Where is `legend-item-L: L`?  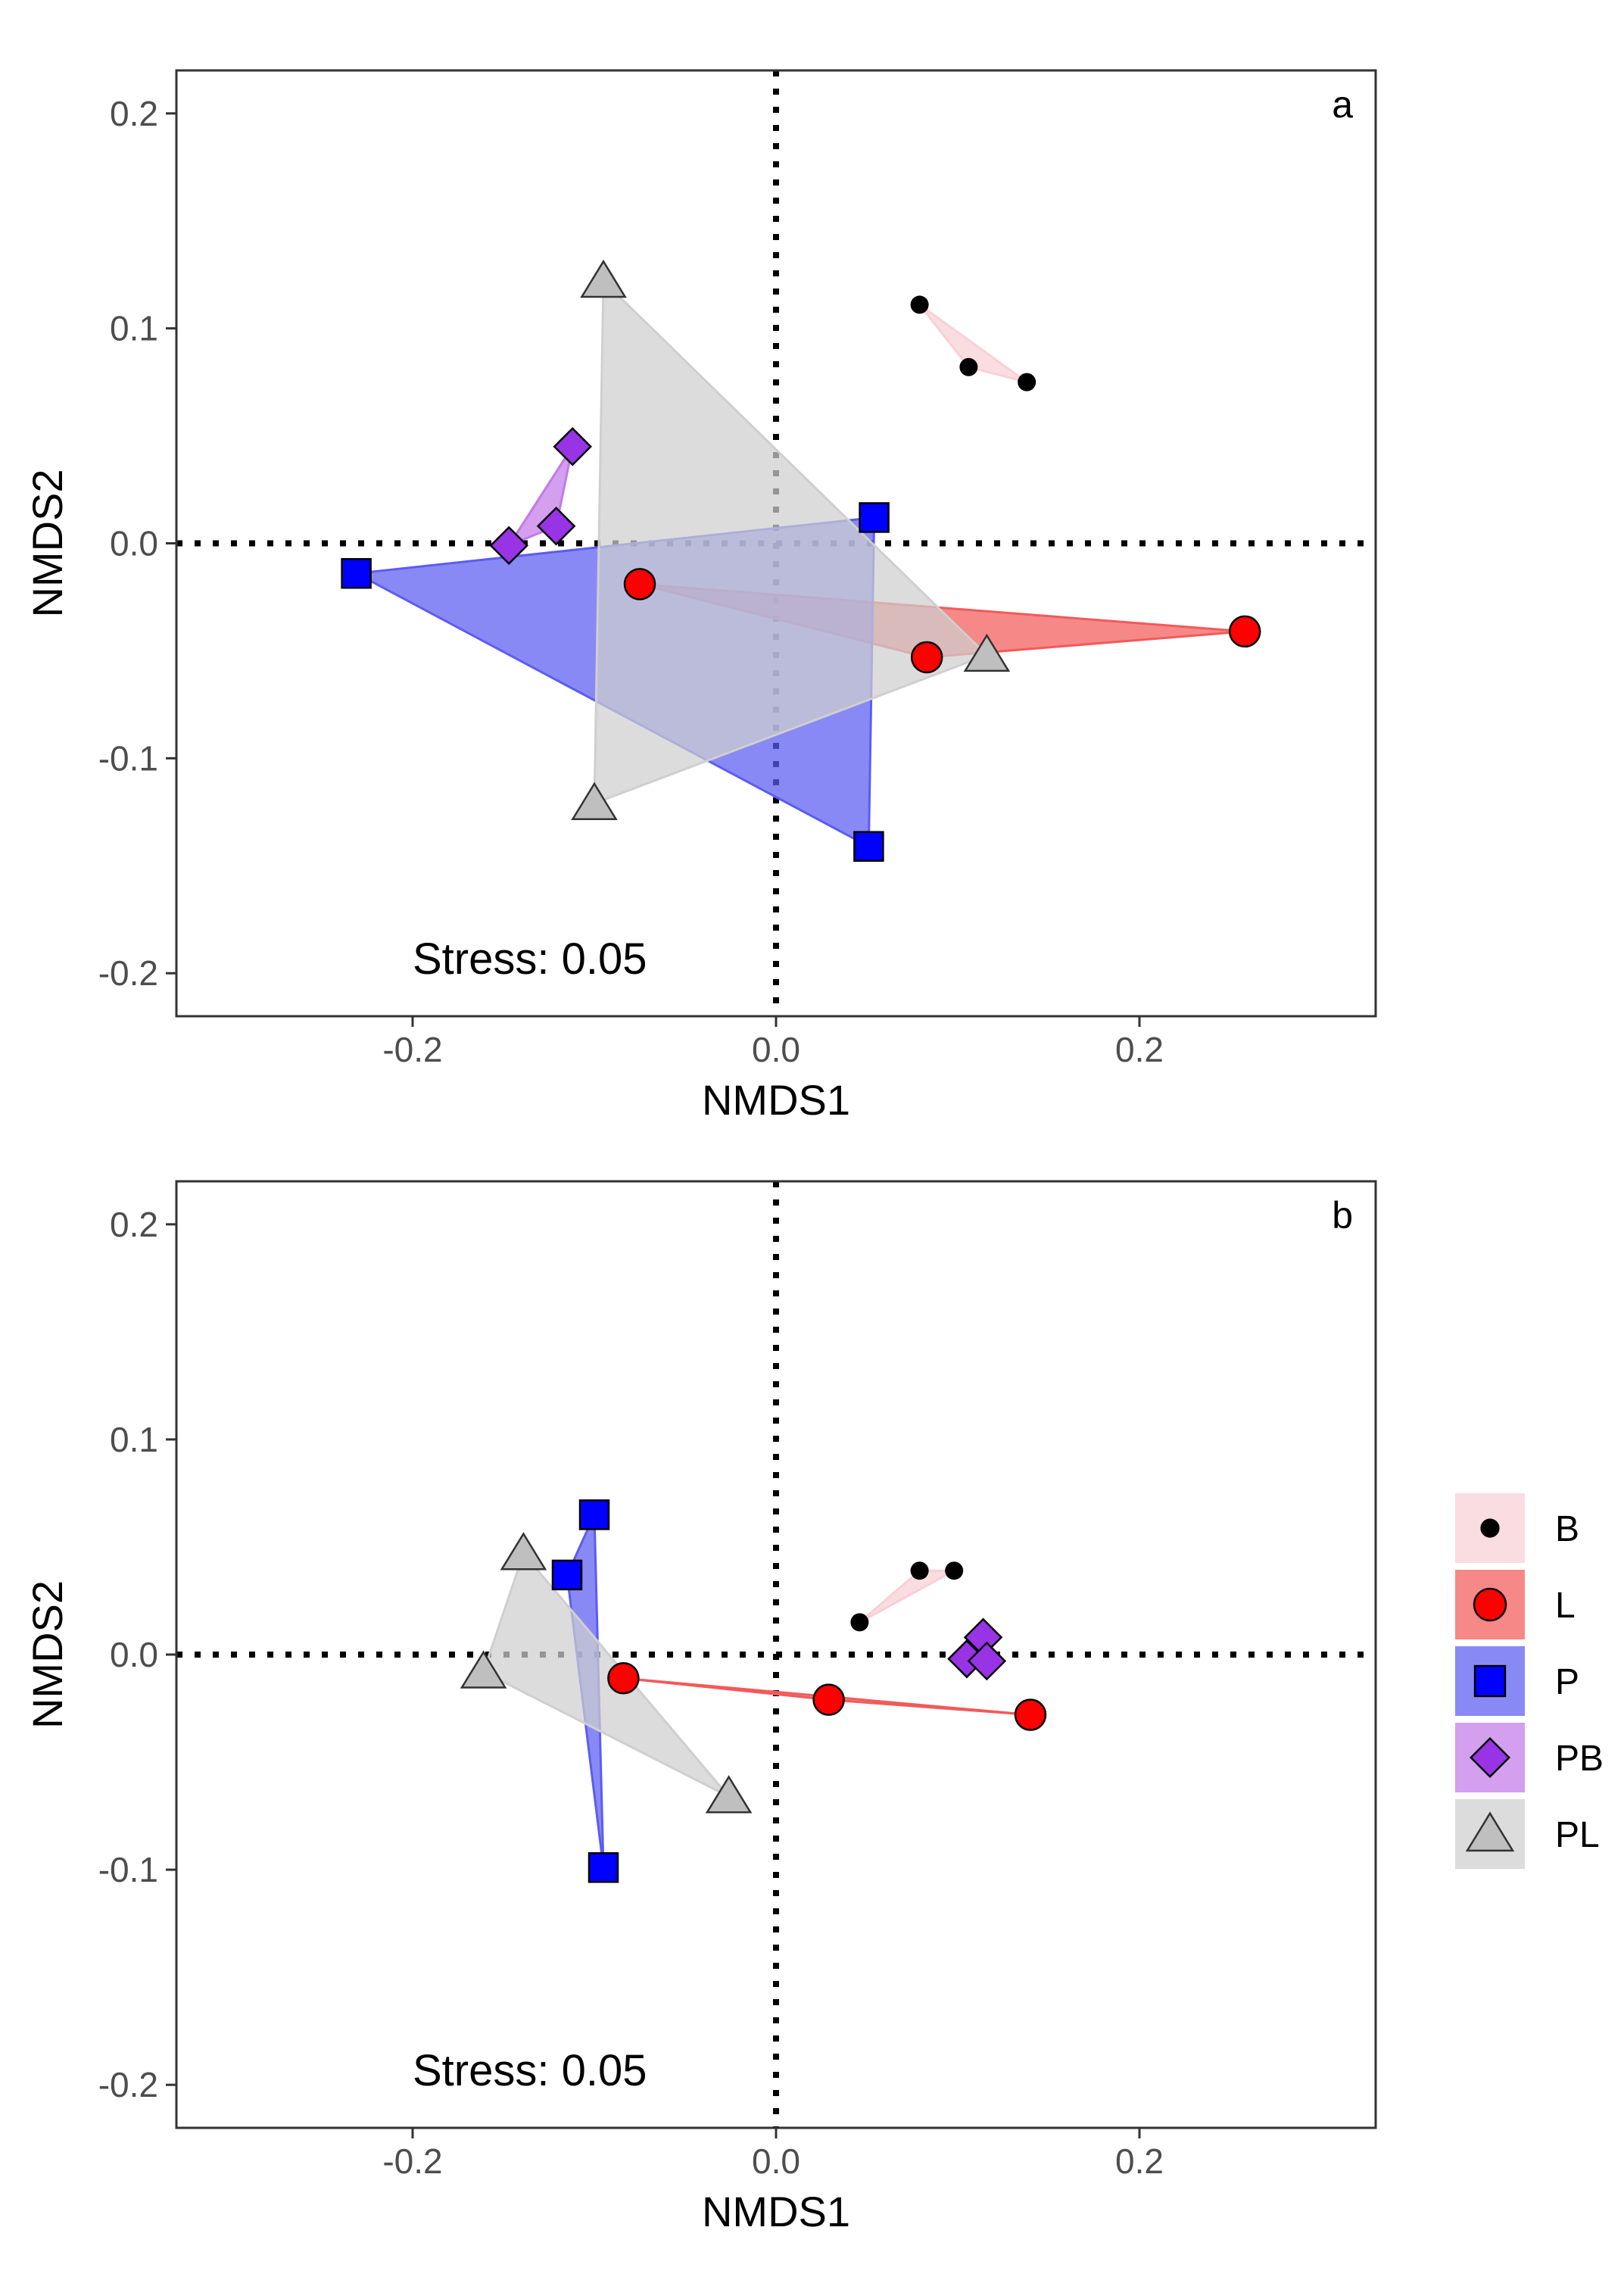 legend-item-L: L is located at coordinates (1515, 1604).